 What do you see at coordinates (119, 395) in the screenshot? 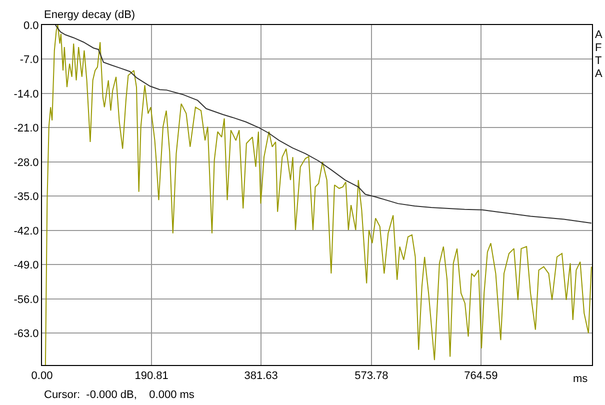
I see `text: Cursor: -0.000 dB, 0.000 ms` at bounding box center [119, 395].